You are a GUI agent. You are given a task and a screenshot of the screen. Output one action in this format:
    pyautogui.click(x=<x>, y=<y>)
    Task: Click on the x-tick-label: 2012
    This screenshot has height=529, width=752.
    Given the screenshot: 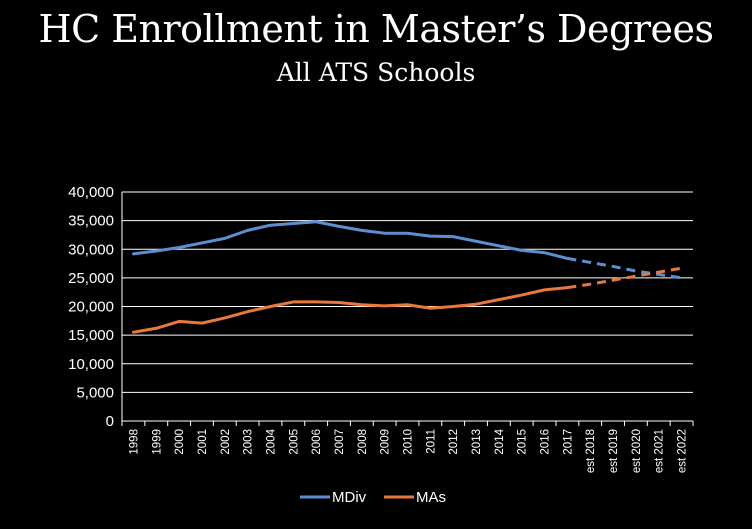 What is the action you would take?
    pyautogui.click(x=454, y=442)
    